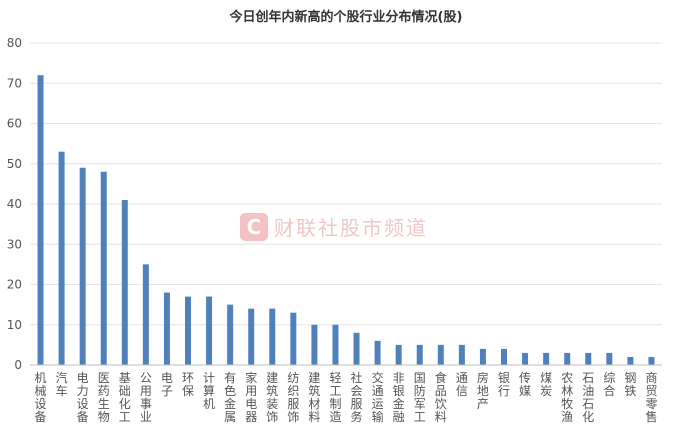  Describe the element at coordinates (14, 124) in the screenshot. I see `y-tick-label: 60` at that location.